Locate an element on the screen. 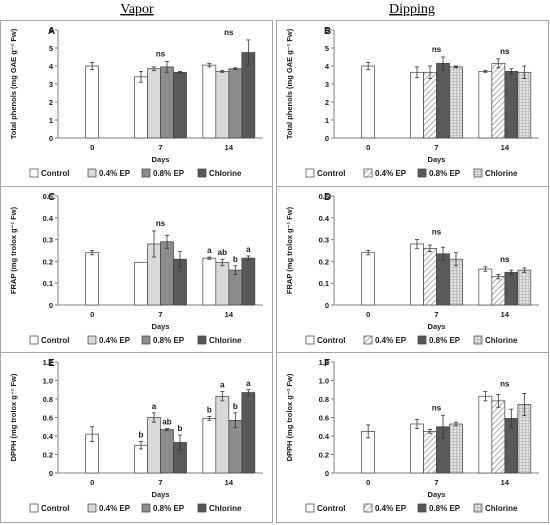 Image resolution: width=550 pixels, height=525 pixels. y-tick-label: 0 is located at coordinates (327, 473).